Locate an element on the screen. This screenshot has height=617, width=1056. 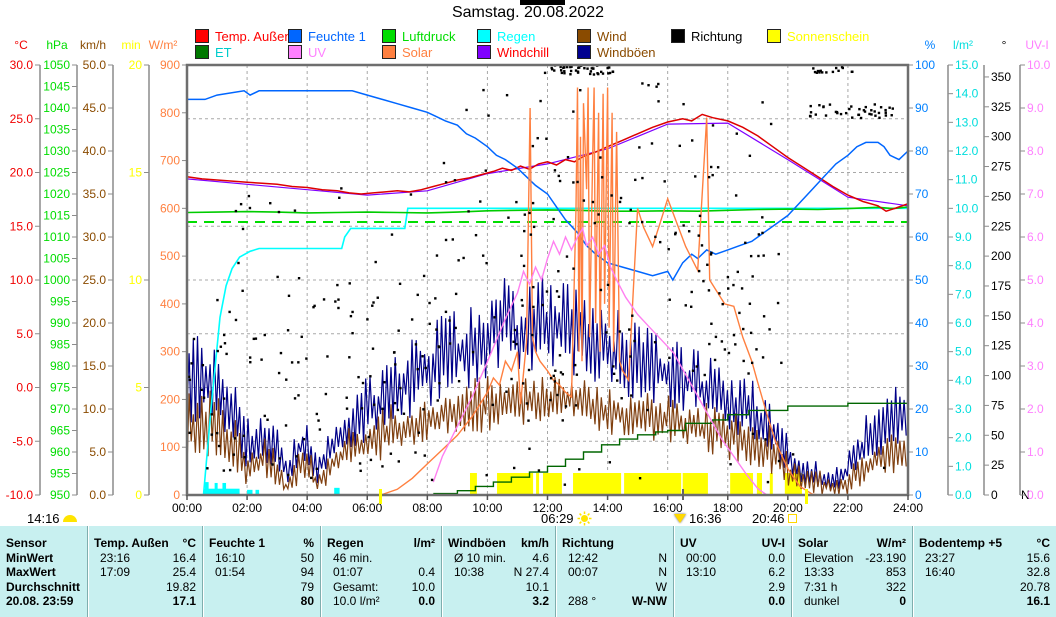
stats-row: MinWert is located at coordinates (43, 558).